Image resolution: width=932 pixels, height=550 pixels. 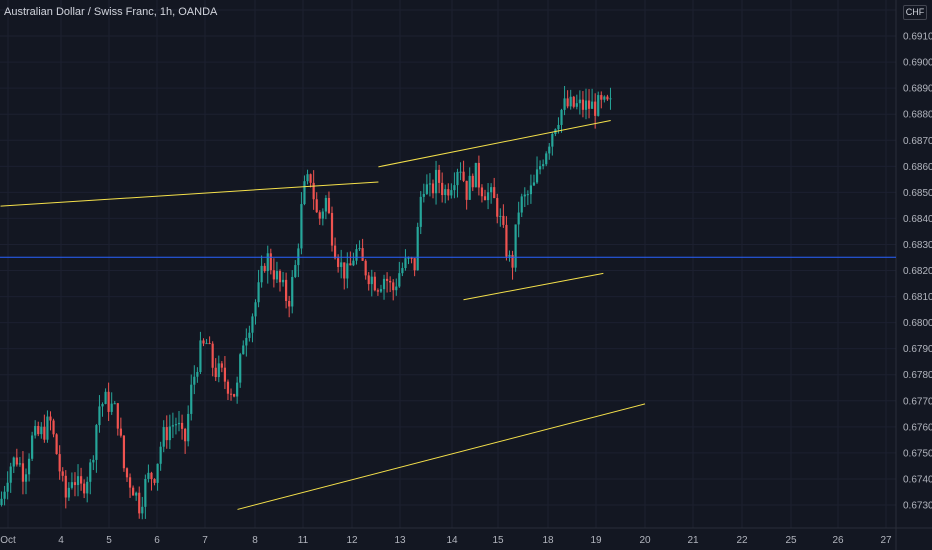 What do you see at coordinates (791, 540) in the screenshot?
I see `time-tick-label: 25` at bounding box center [791, 540].